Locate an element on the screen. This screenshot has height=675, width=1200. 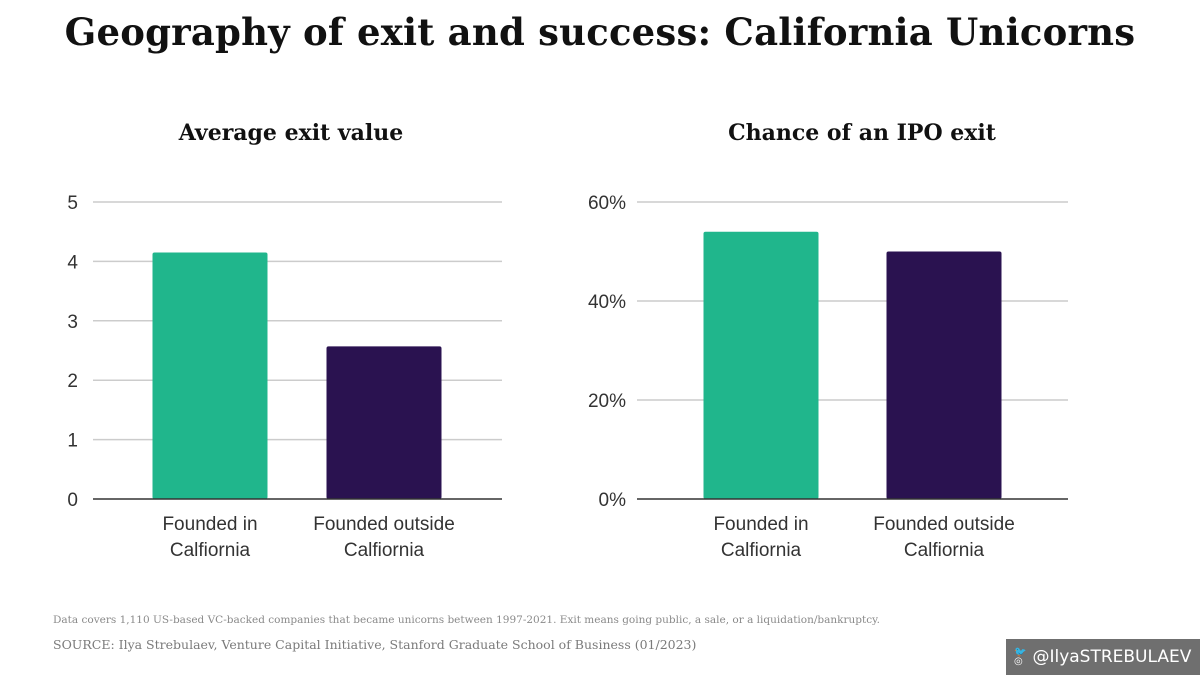
y-tick-label: 4 is located at coordinates (72, 262).